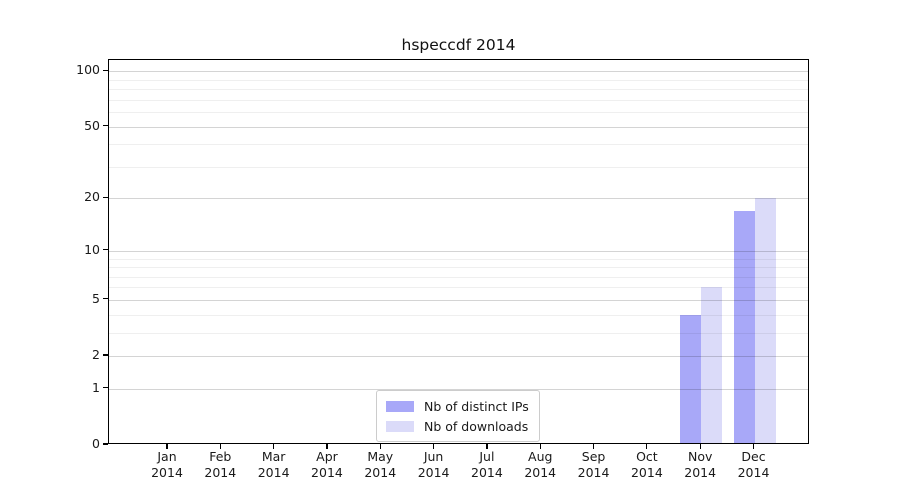 The width and height of the screenshot is (900, 500). Describe the element at coordinates (487, 456) in the screenshot. I see `x-tick-month: Jul` at that location.